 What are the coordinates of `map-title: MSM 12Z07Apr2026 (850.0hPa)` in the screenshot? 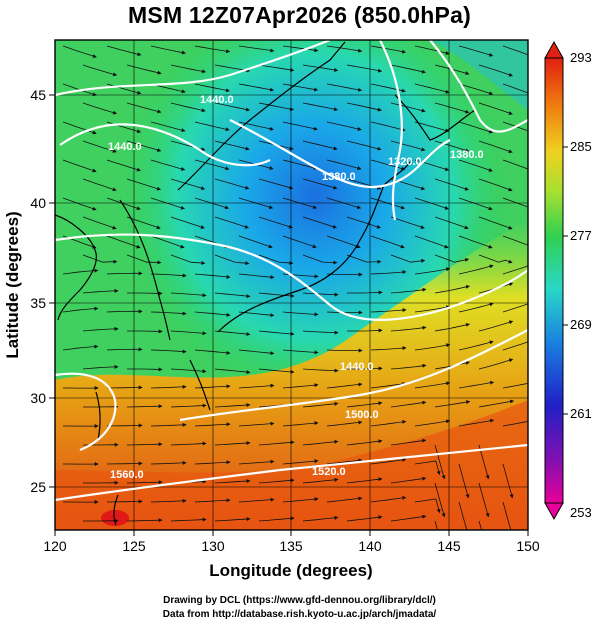 It's located at (299, 15).